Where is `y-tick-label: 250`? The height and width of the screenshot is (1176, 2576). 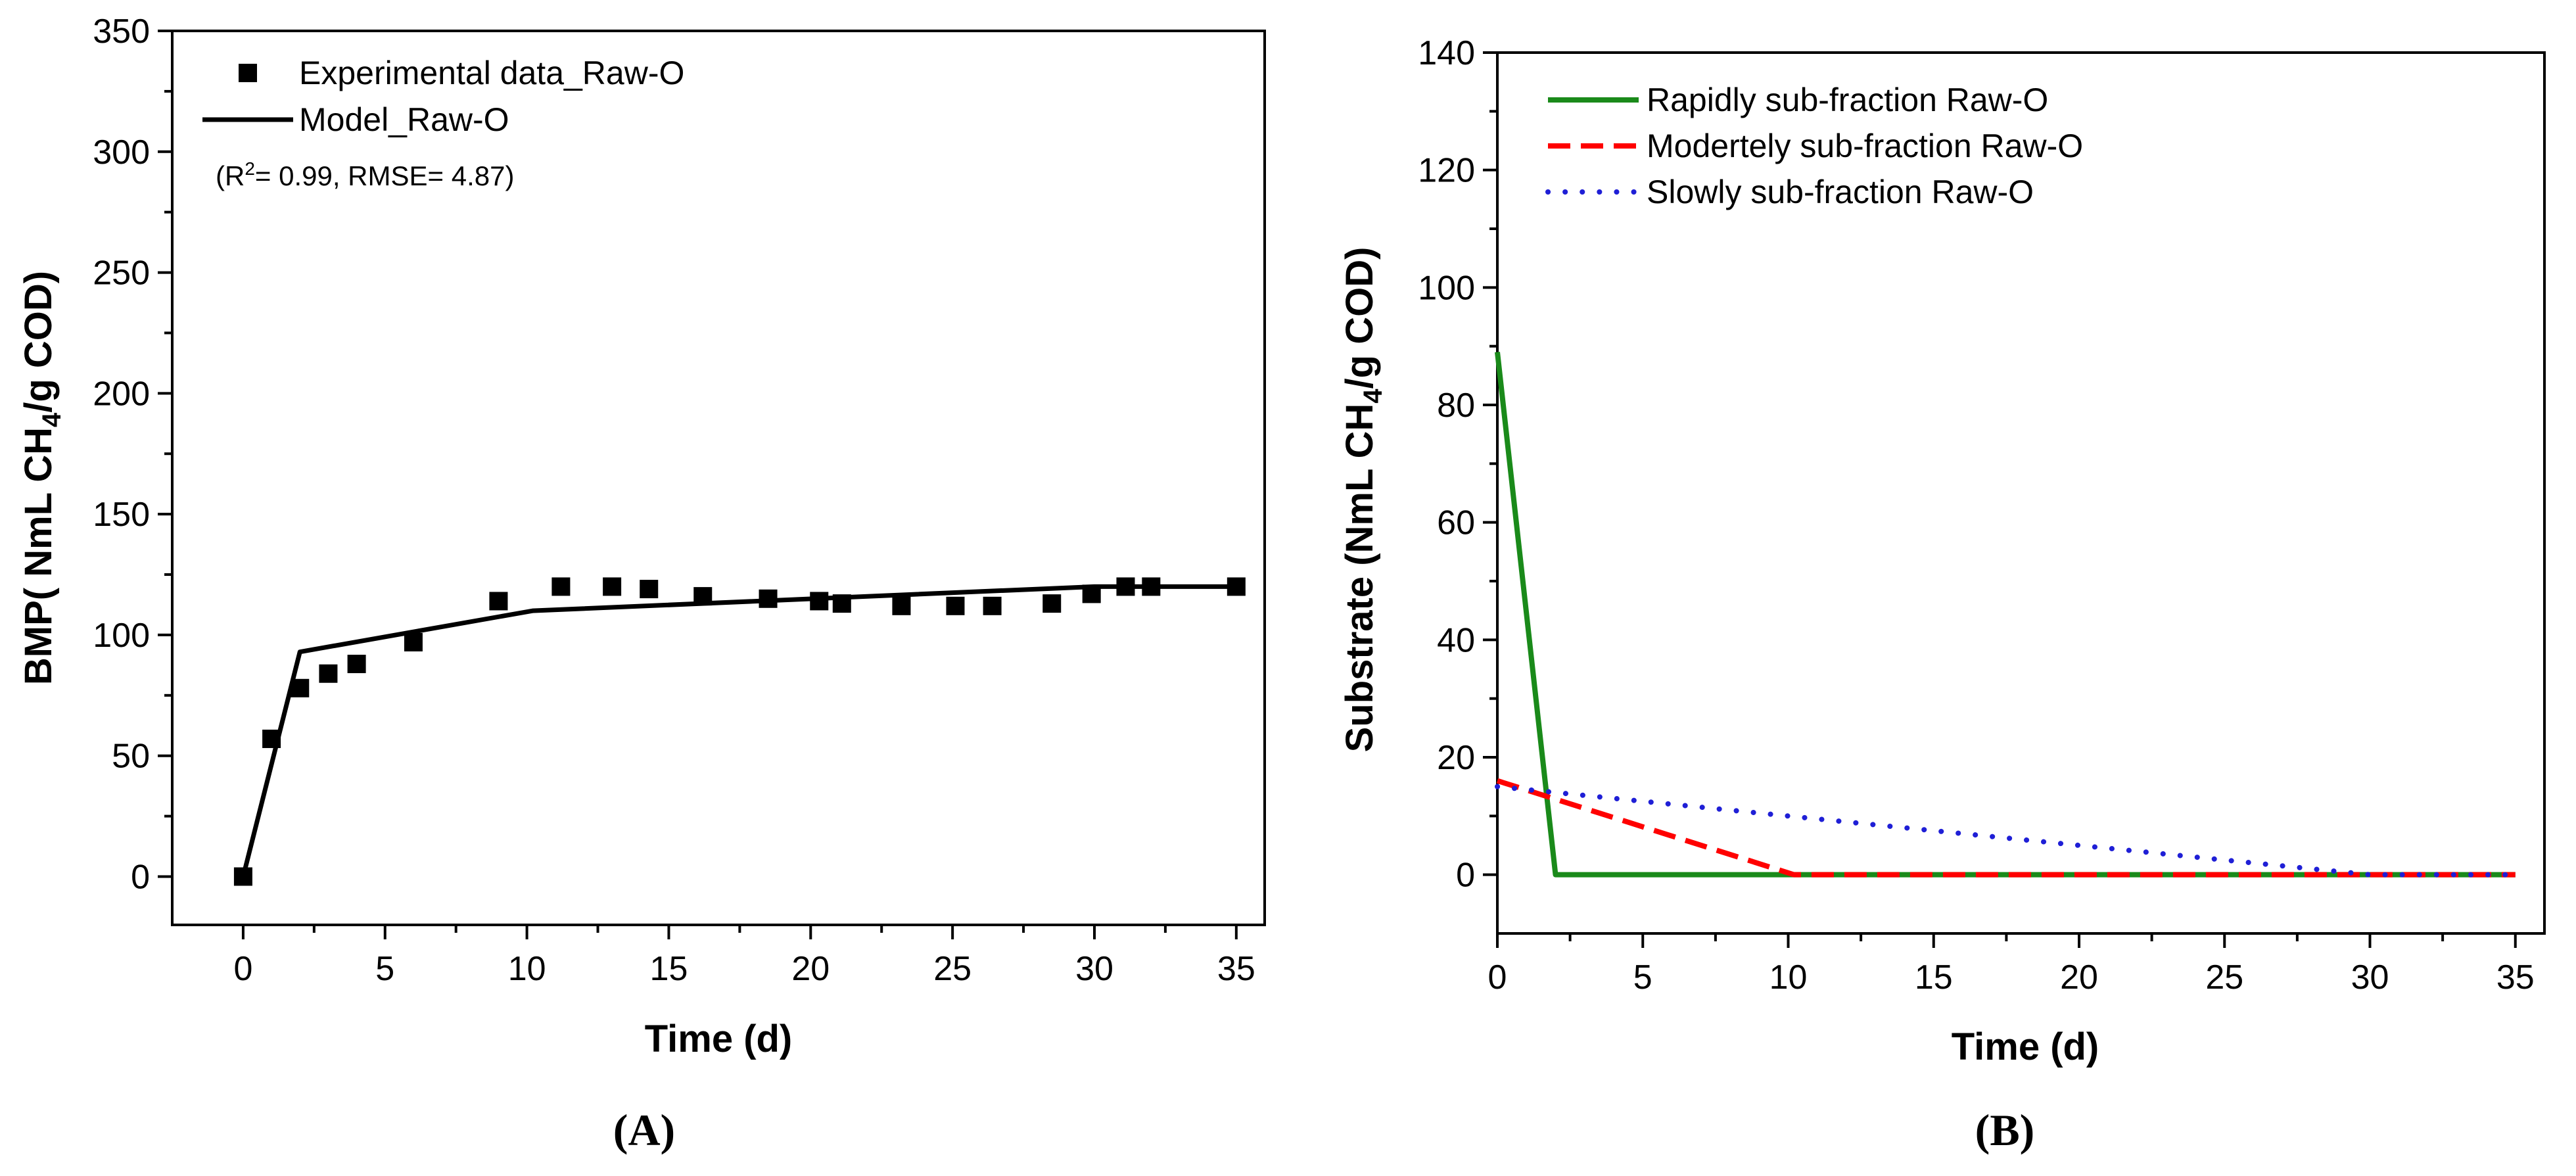 y-tick-label: 250 is located at coordinates (122, 273).